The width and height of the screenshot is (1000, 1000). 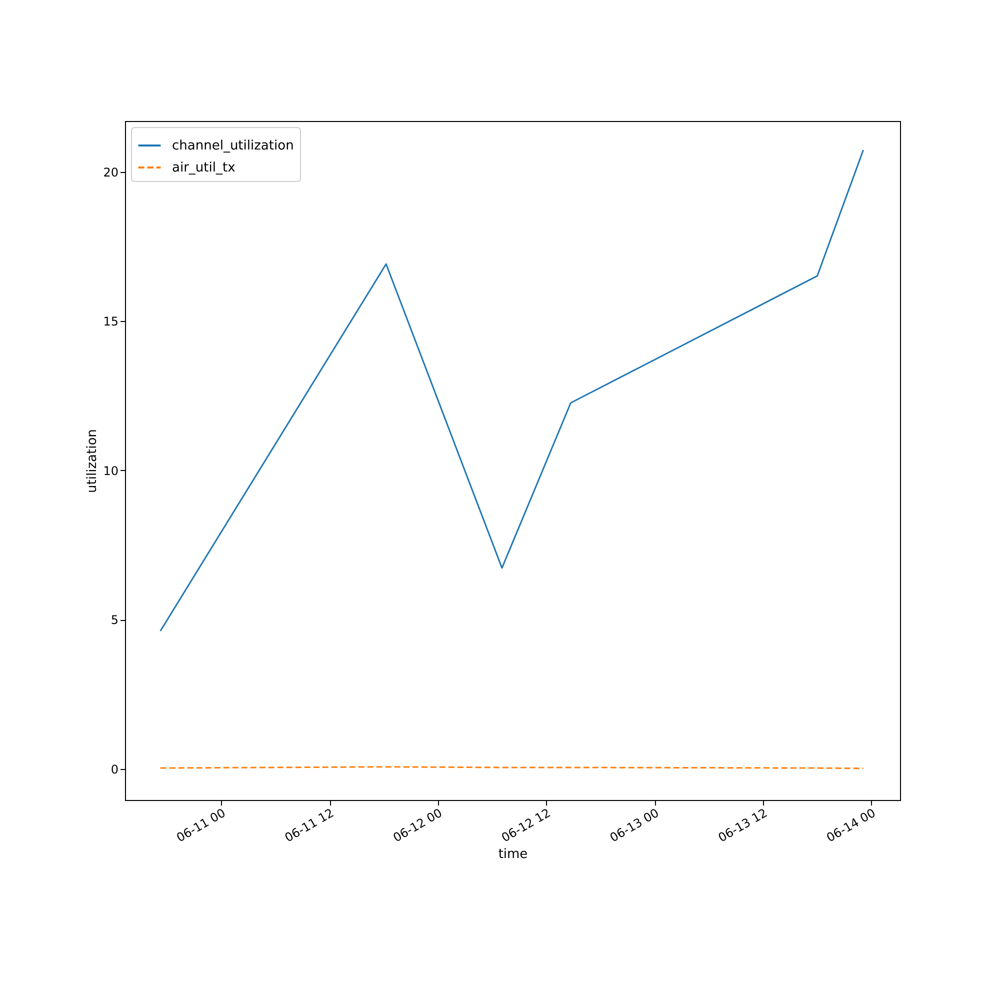 I want to click on y-tick-label: 0, so click(x=114, y=769).